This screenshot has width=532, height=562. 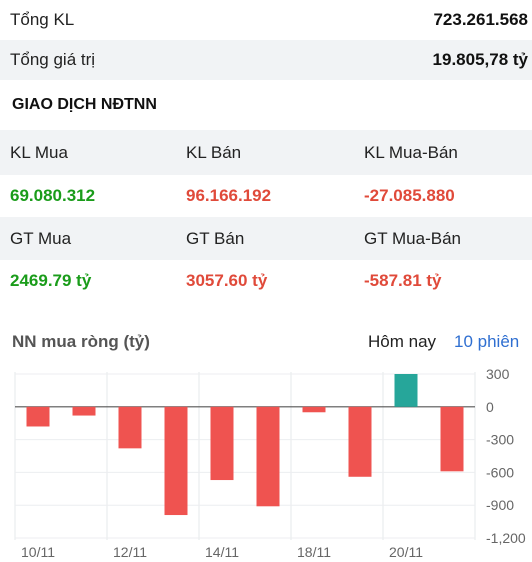 What do you see at coordinates (506, 456) in the screenshot?
I see `y-tick-layer: 300 0 -300 -600 -900 -1,200` at bounding box center [506, 456].